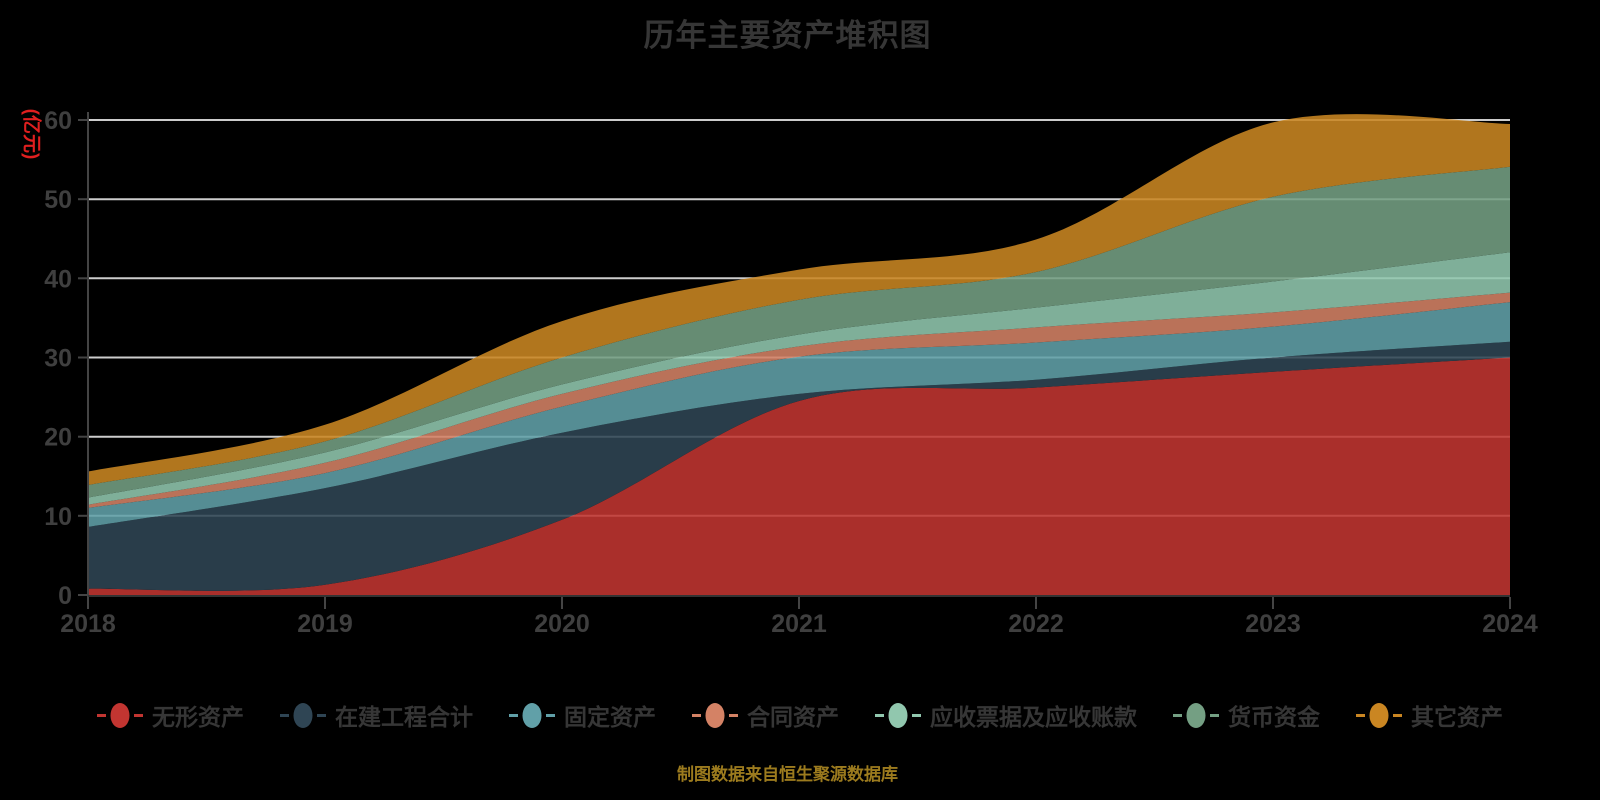 This screenshot has width=1600, height=800. I want to click on chart-title: 历年主要资产堆积图, so click(787, 35).